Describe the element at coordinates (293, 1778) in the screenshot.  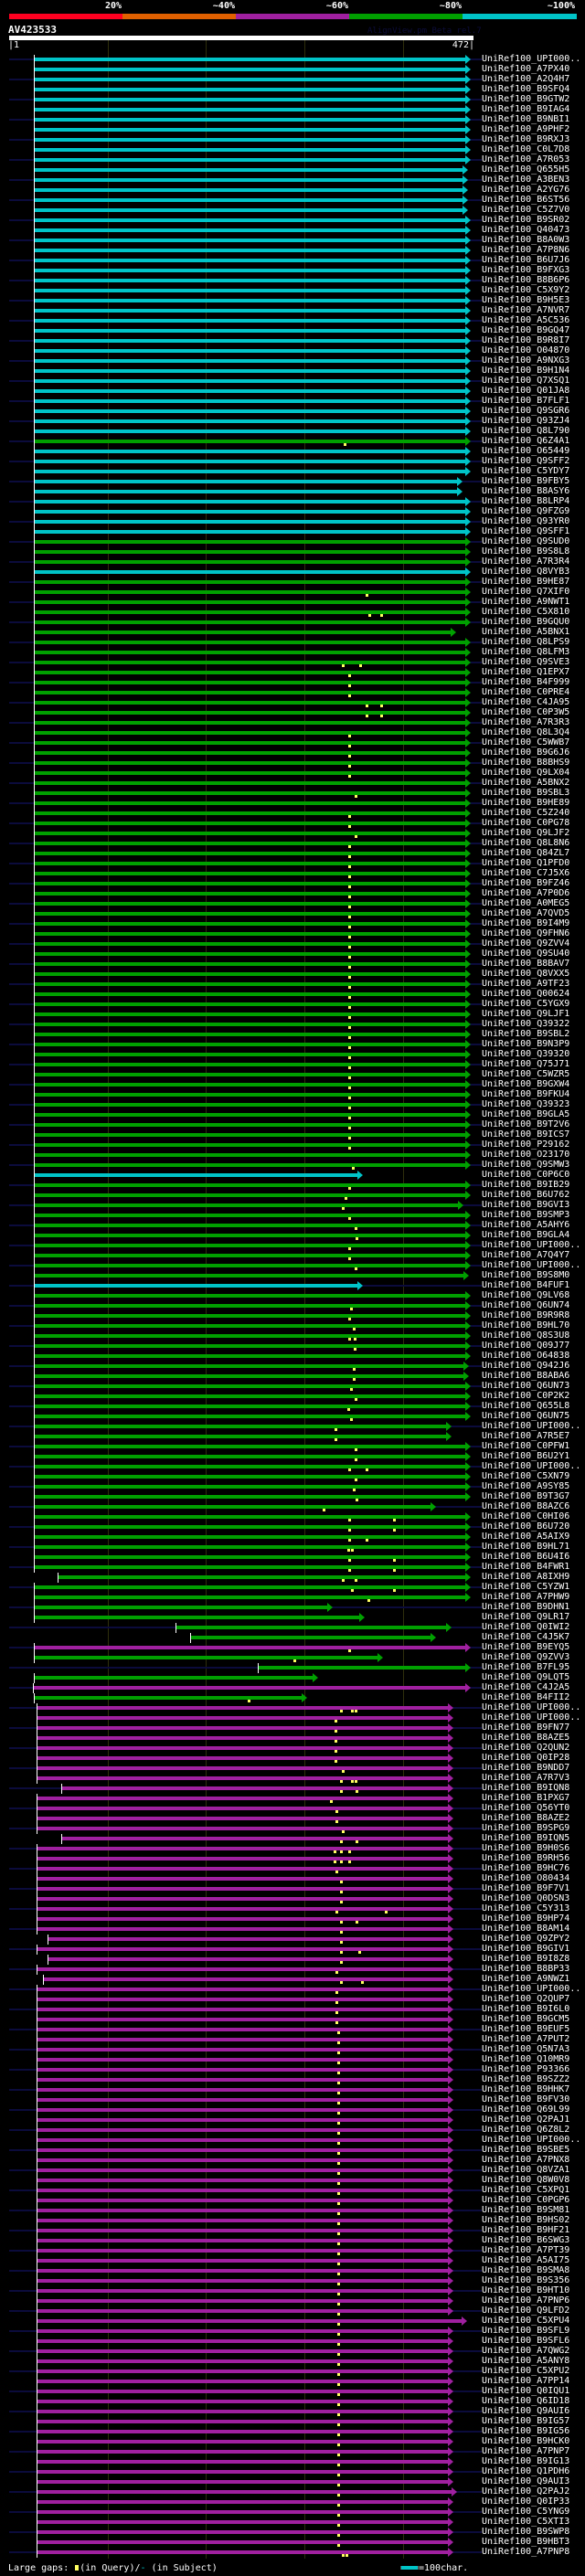
I see `alignment-row: UniRef100_A7R7V3` at that location.